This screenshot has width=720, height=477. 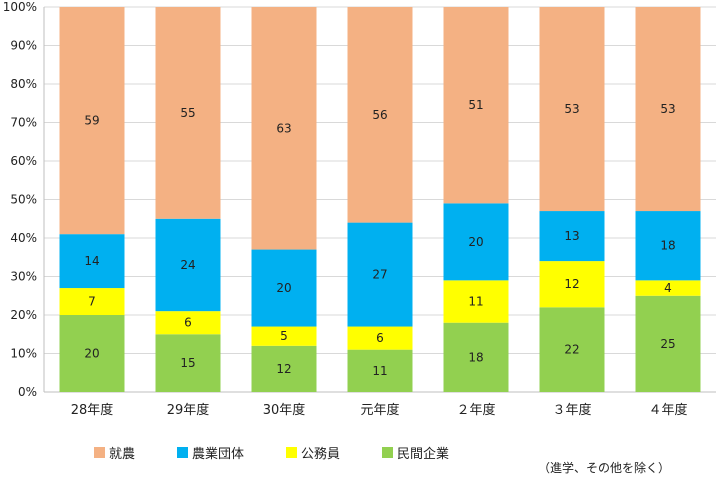 I want to click on legend-label: 農業団体, so click(x=218, y=454).